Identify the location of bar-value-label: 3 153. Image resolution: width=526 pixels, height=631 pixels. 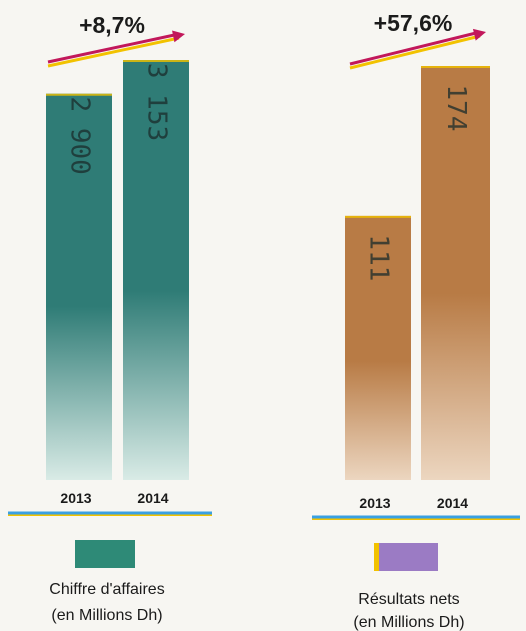
(157, 102).